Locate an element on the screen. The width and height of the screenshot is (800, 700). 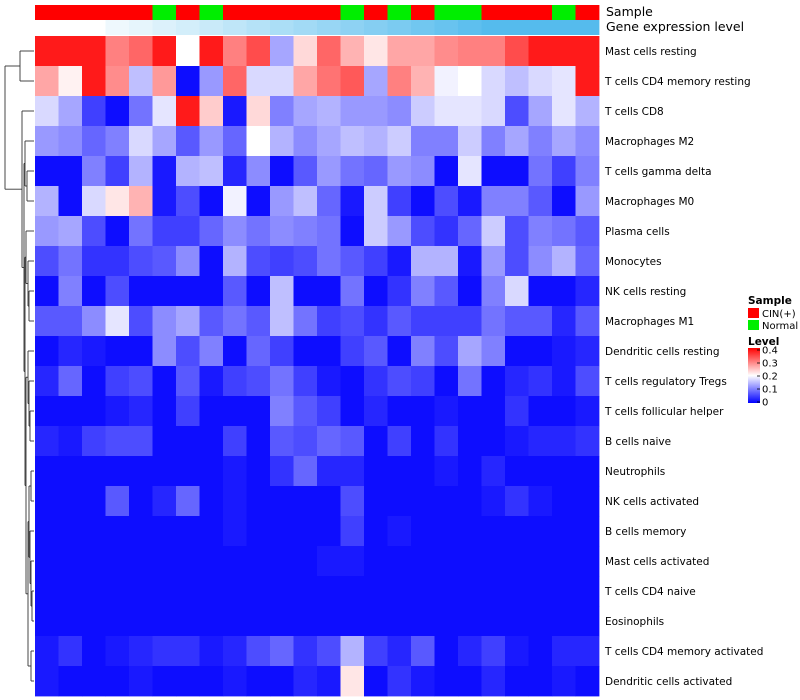
row-label: Mast cells resting is located at coordinates (651, 52).